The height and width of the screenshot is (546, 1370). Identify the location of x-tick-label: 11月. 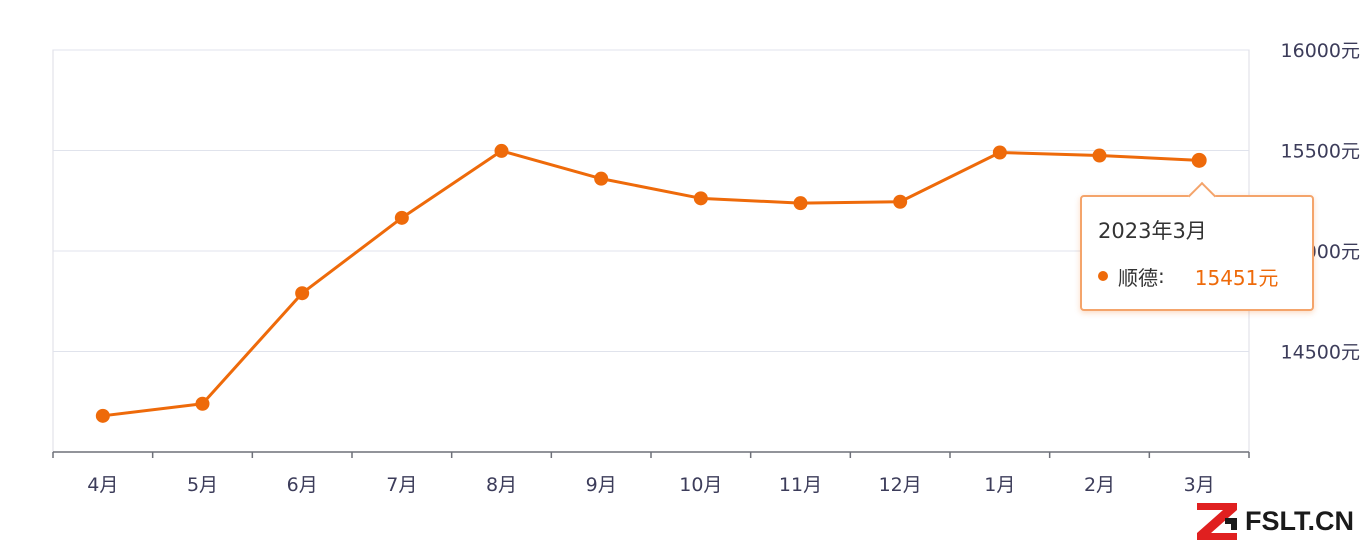
(800, 485).